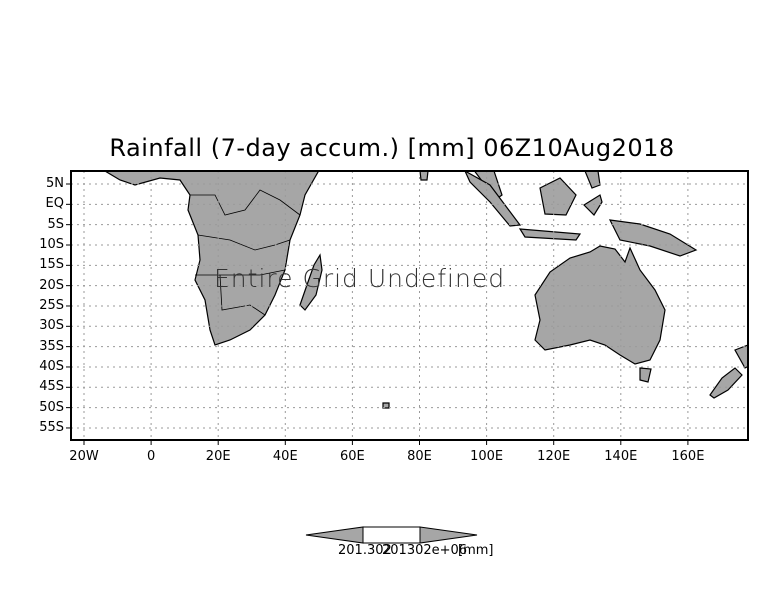  Describe the element at coordinates (726, 383) in the screenshot. I see `new-zealand-south` at that location.